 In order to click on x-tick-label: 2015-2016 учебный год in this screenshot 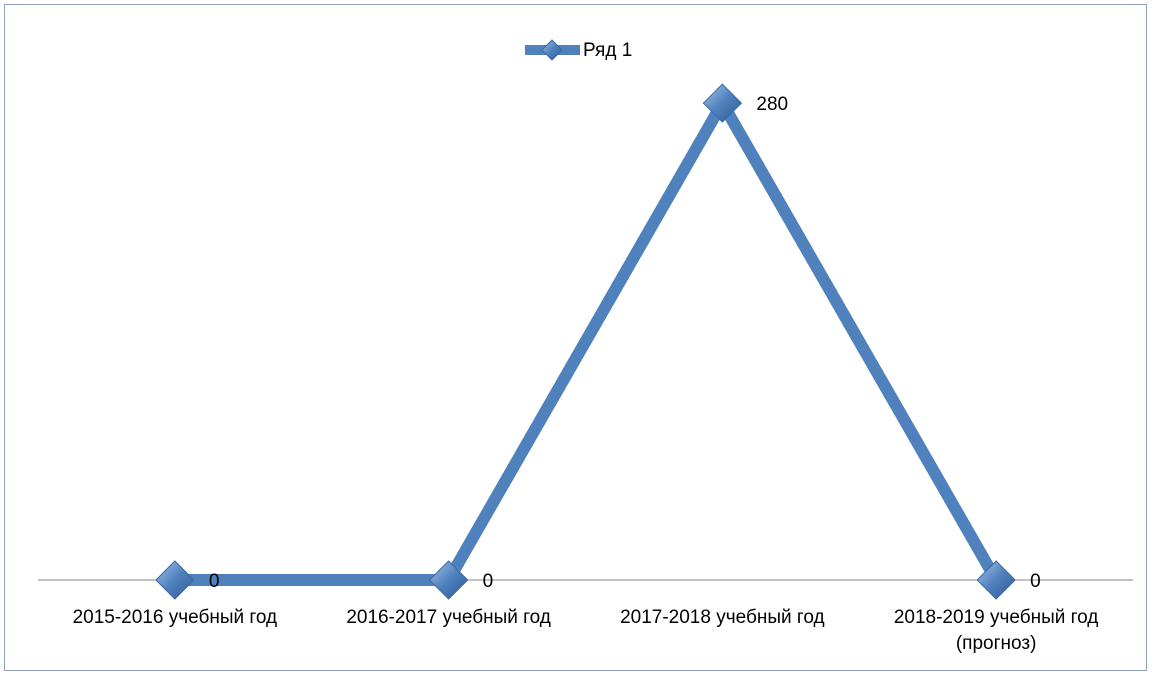, I will do `click(175, 617)`.